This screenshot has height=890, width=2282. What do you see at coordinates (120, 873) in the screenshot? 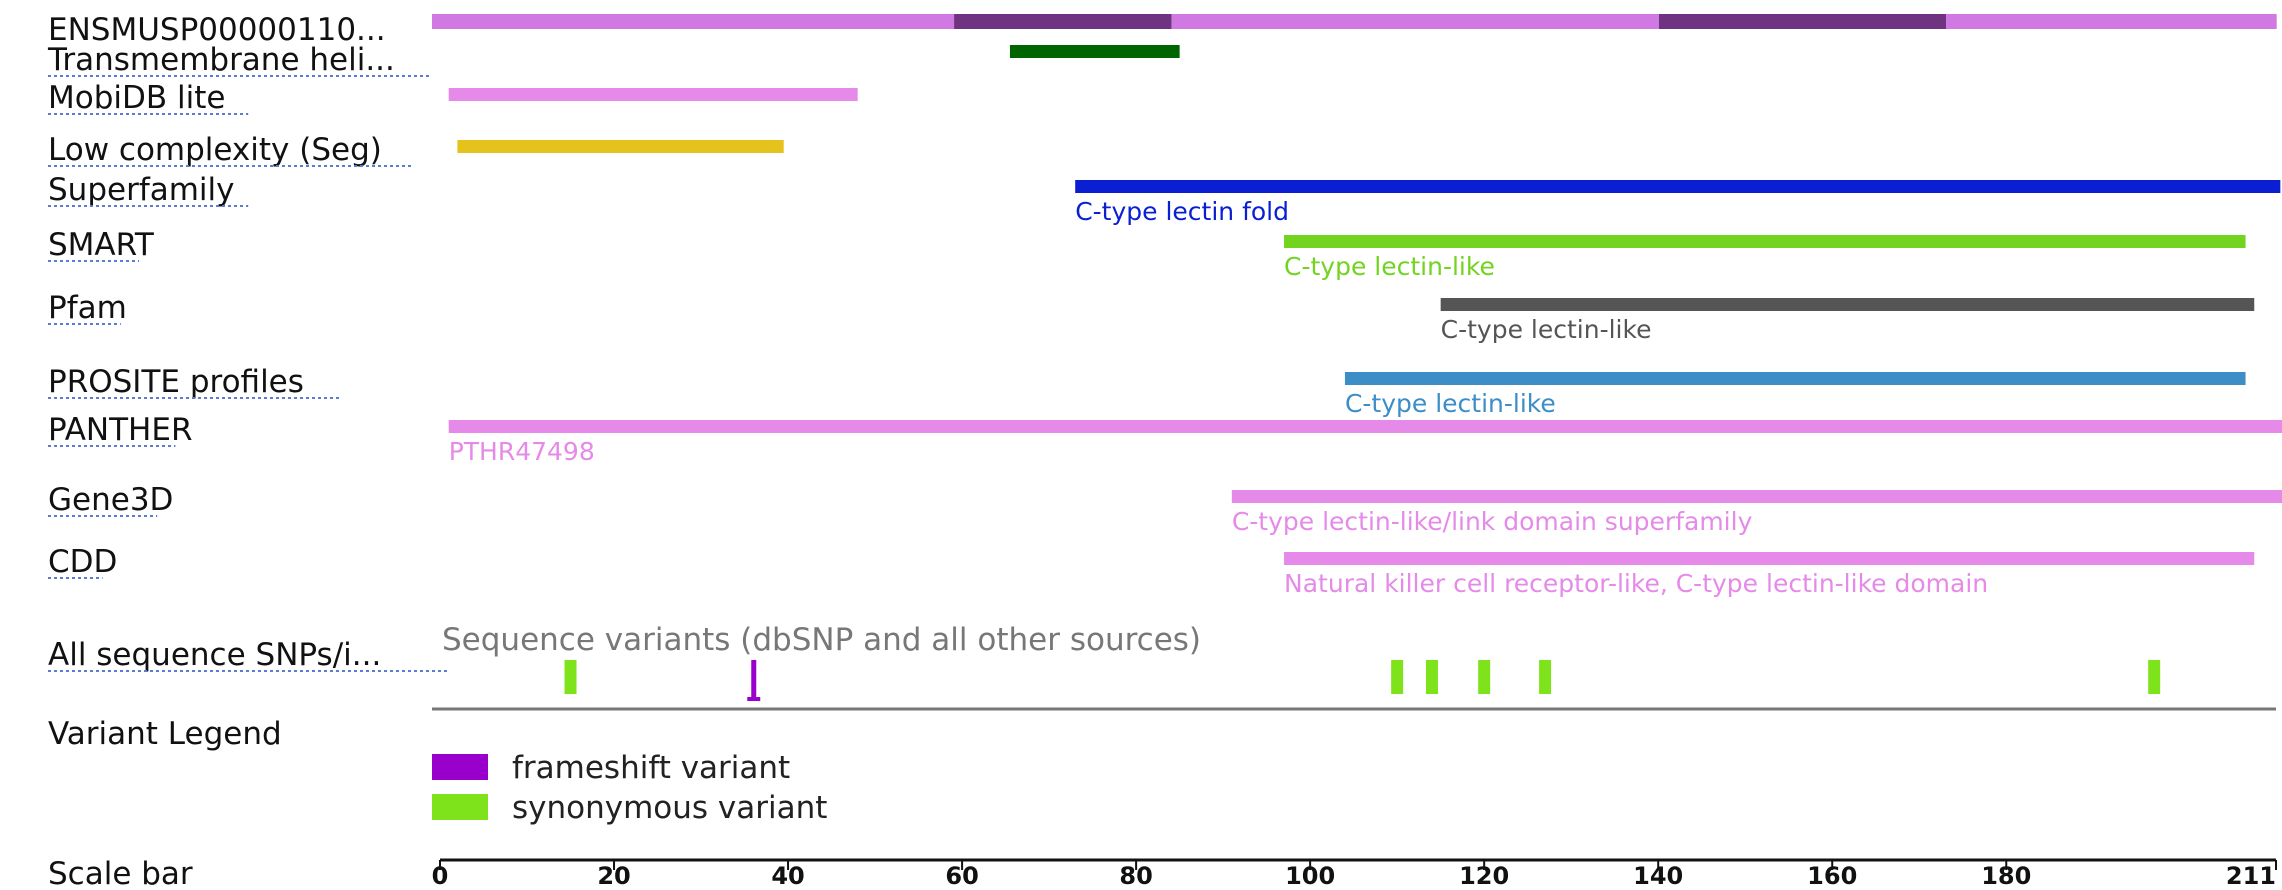
I see `scale-bar-label: Scale bar` at bounding box center [120, 873].